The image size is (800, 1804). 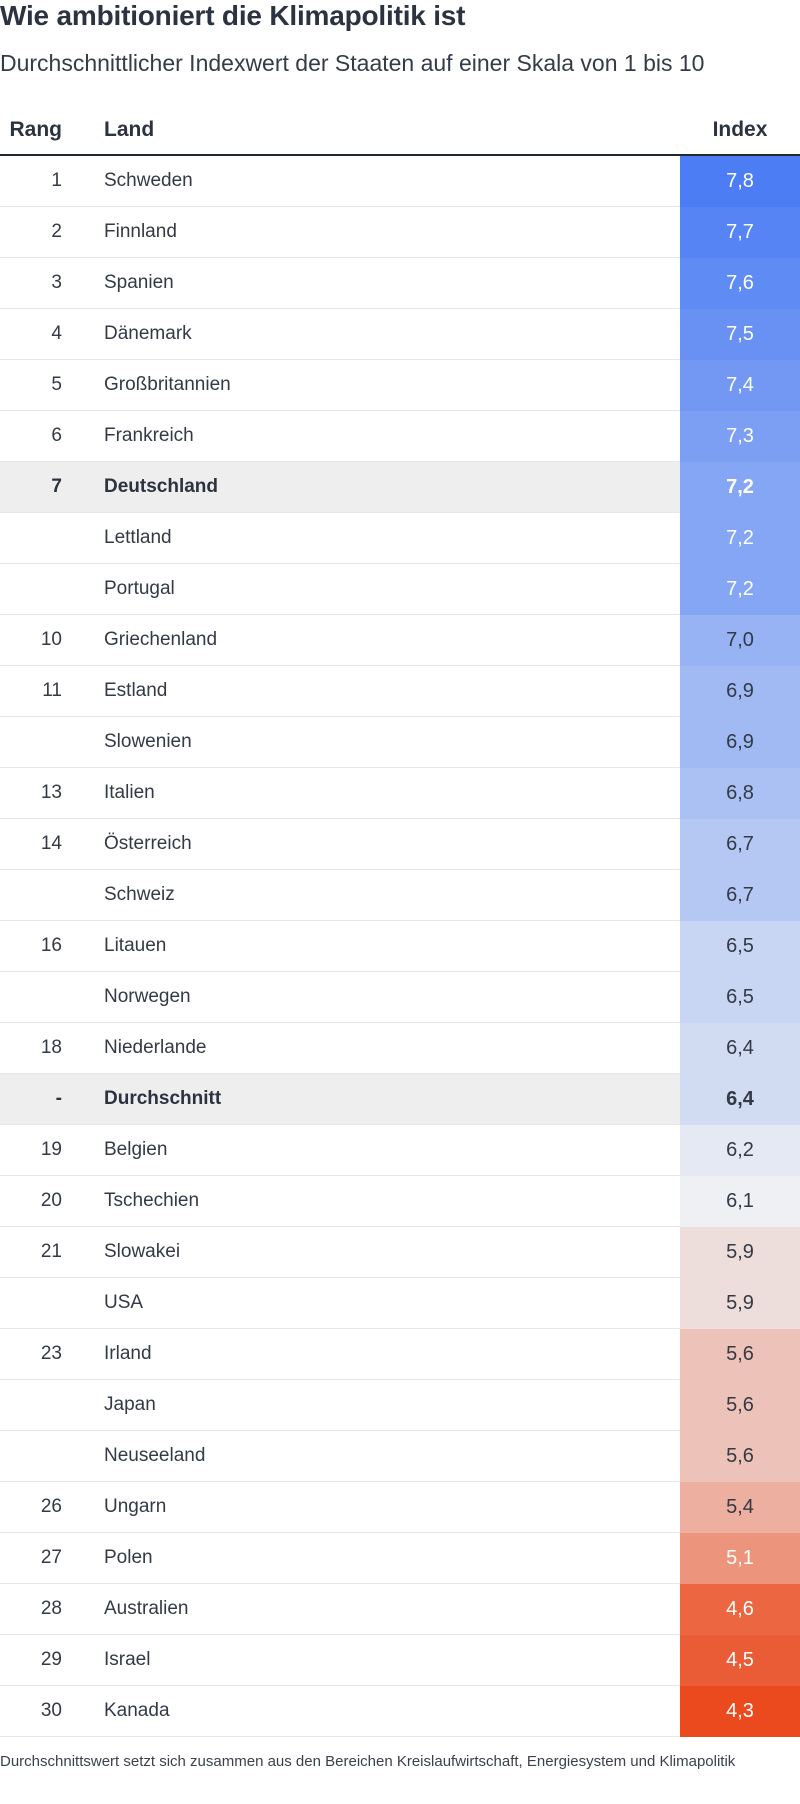 I want to click on rank-cell: -, so click(x=40, y=1099).